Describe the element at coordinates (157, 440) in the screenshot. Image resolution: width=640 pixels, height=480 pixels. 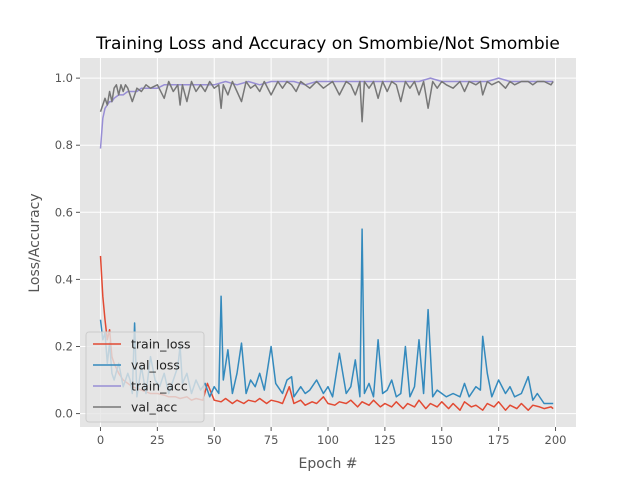
I see `x-tick-label: 25` at that location.